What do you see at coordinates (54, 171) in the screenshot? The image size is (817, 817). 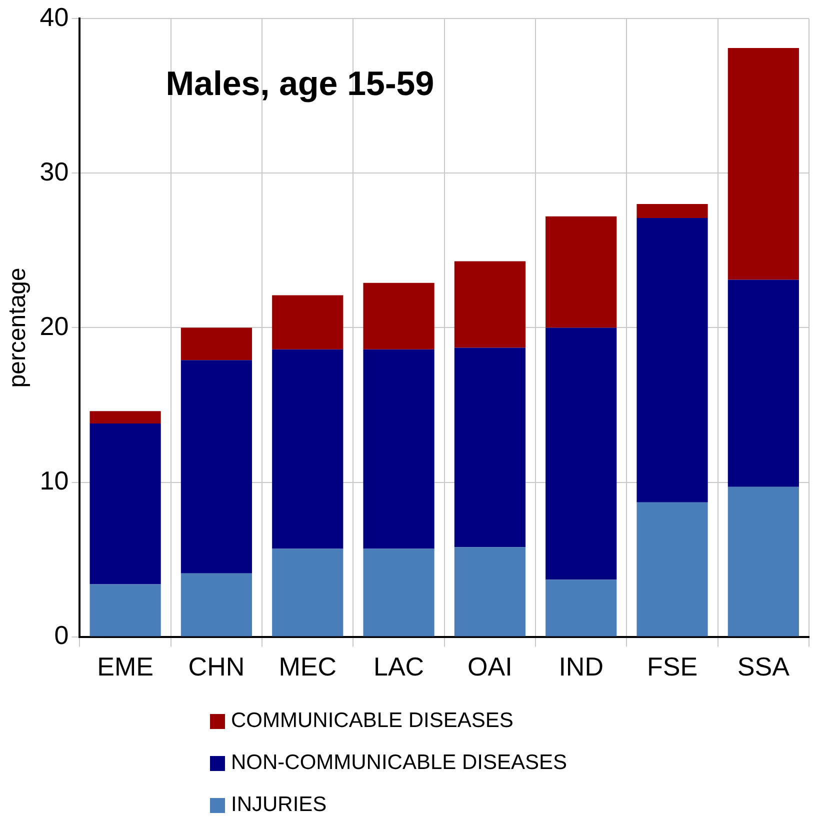 I see `y-tick-label: 30` at bounding box center [54, 171].